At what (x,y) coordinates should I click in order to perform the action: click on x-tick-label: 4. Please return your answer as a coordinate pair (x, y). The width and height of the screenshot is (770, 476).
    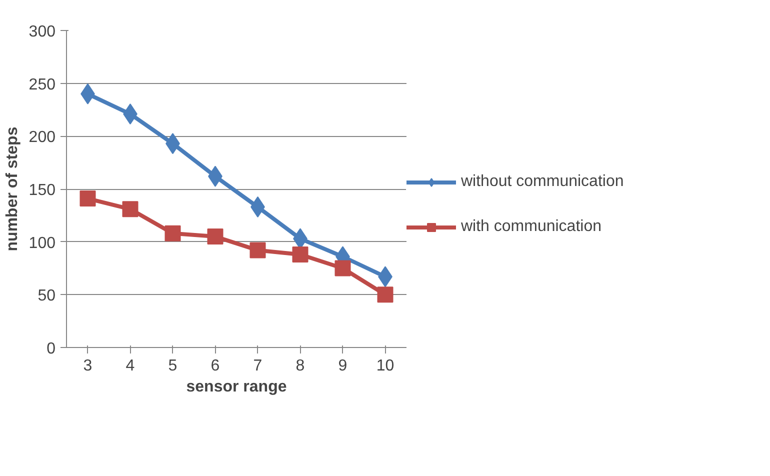
    Looking at the image, I should click on (130, 366).